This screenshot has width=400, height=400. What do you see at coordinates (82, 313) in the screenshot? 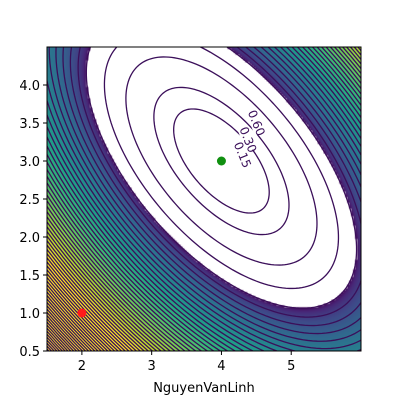
I see `start-point` at bounding box center [82, 313].